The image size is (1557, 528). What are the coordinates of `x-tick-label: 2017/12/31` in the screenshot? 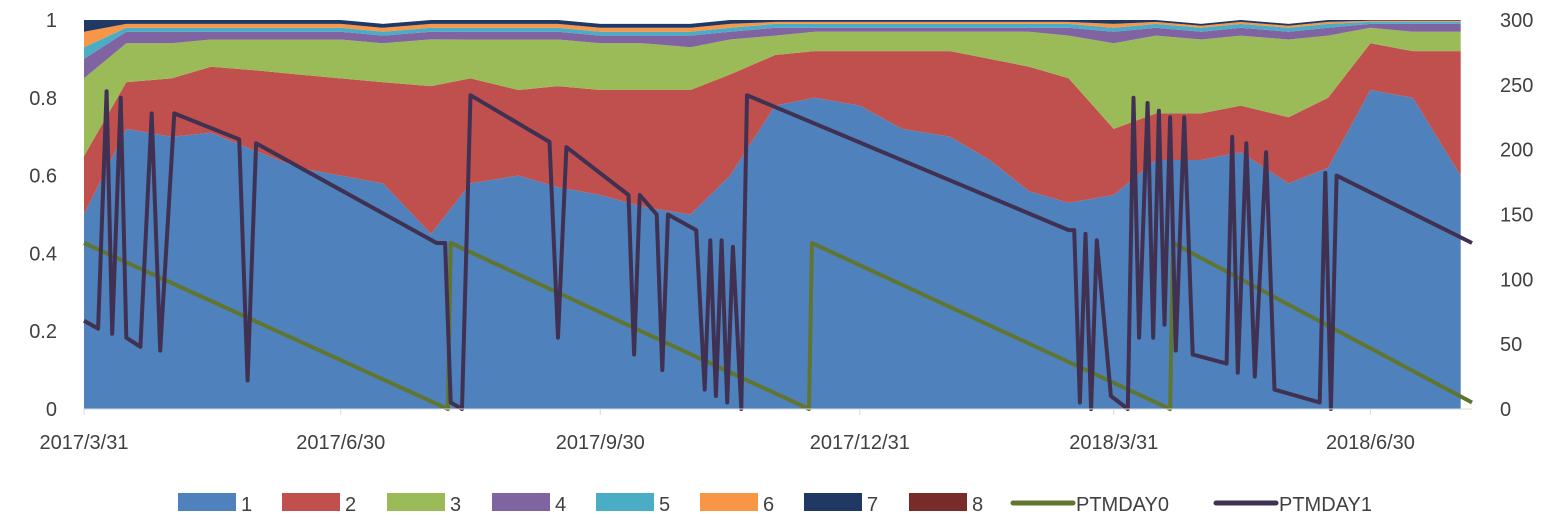 It's located at (860, 443).